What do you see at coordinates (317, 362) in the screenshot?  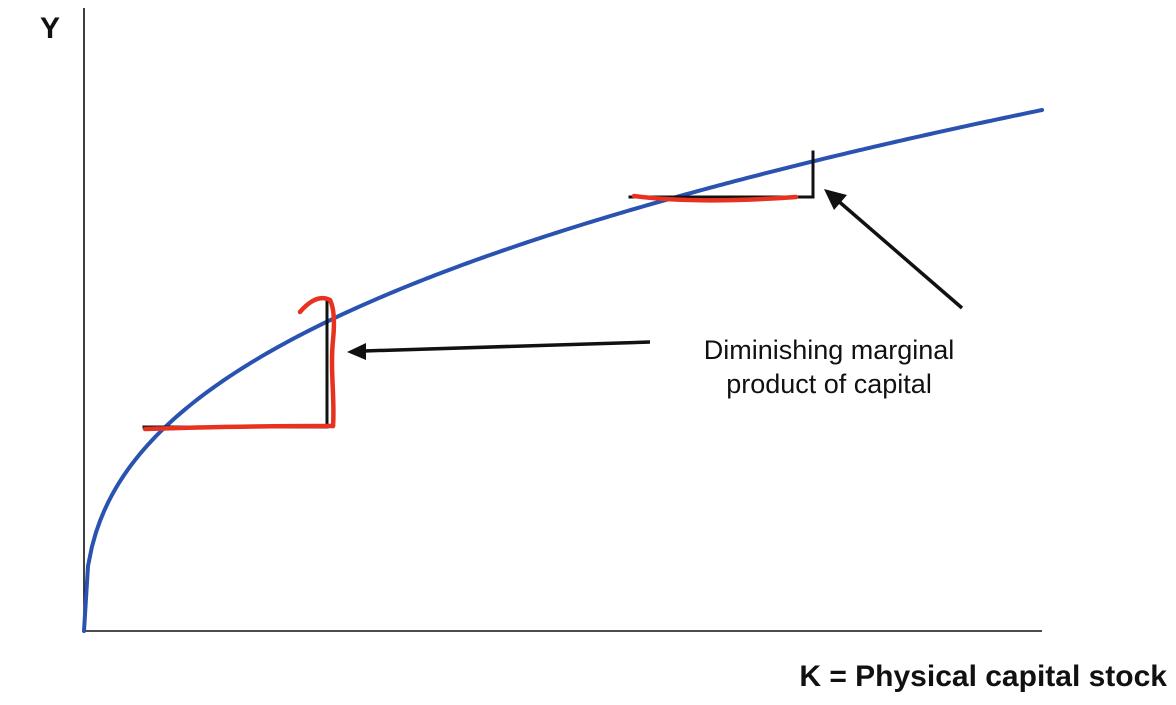 I see `lower-step-red-rise` at bounding box center [317, 362].